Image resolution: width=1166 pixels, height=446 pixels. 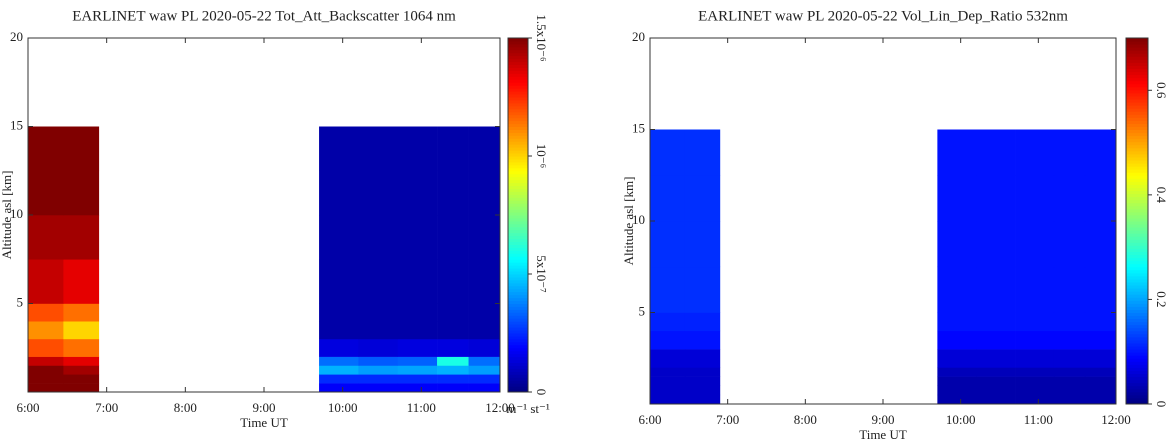 I want to click on x-tick-label: 6:00, so click(x=649, y=419).